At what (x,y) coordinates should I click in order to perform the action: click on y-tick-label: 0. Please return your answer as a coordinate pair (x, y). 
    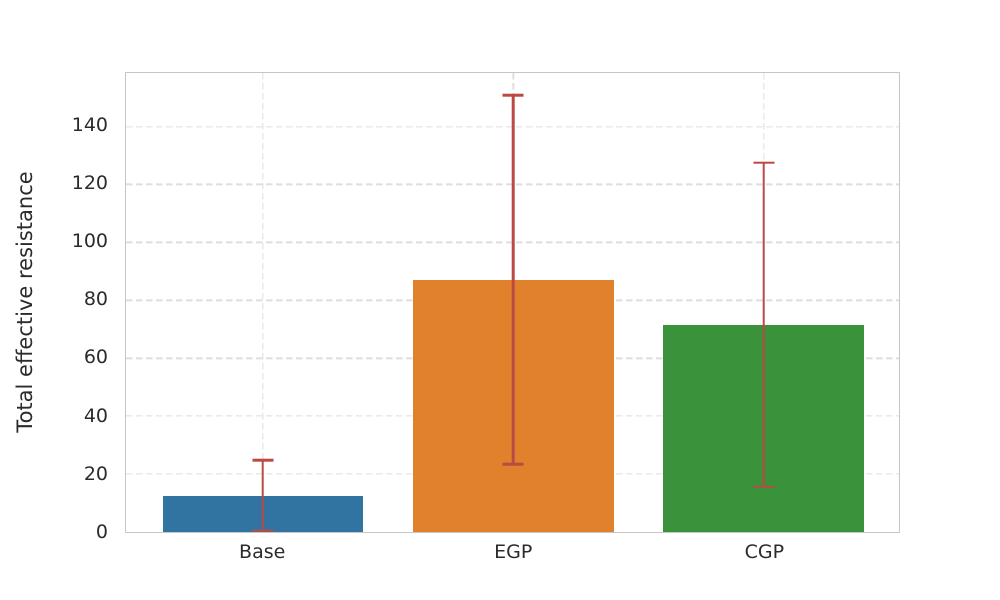
    Looking at the image, I should click on (101, 532).